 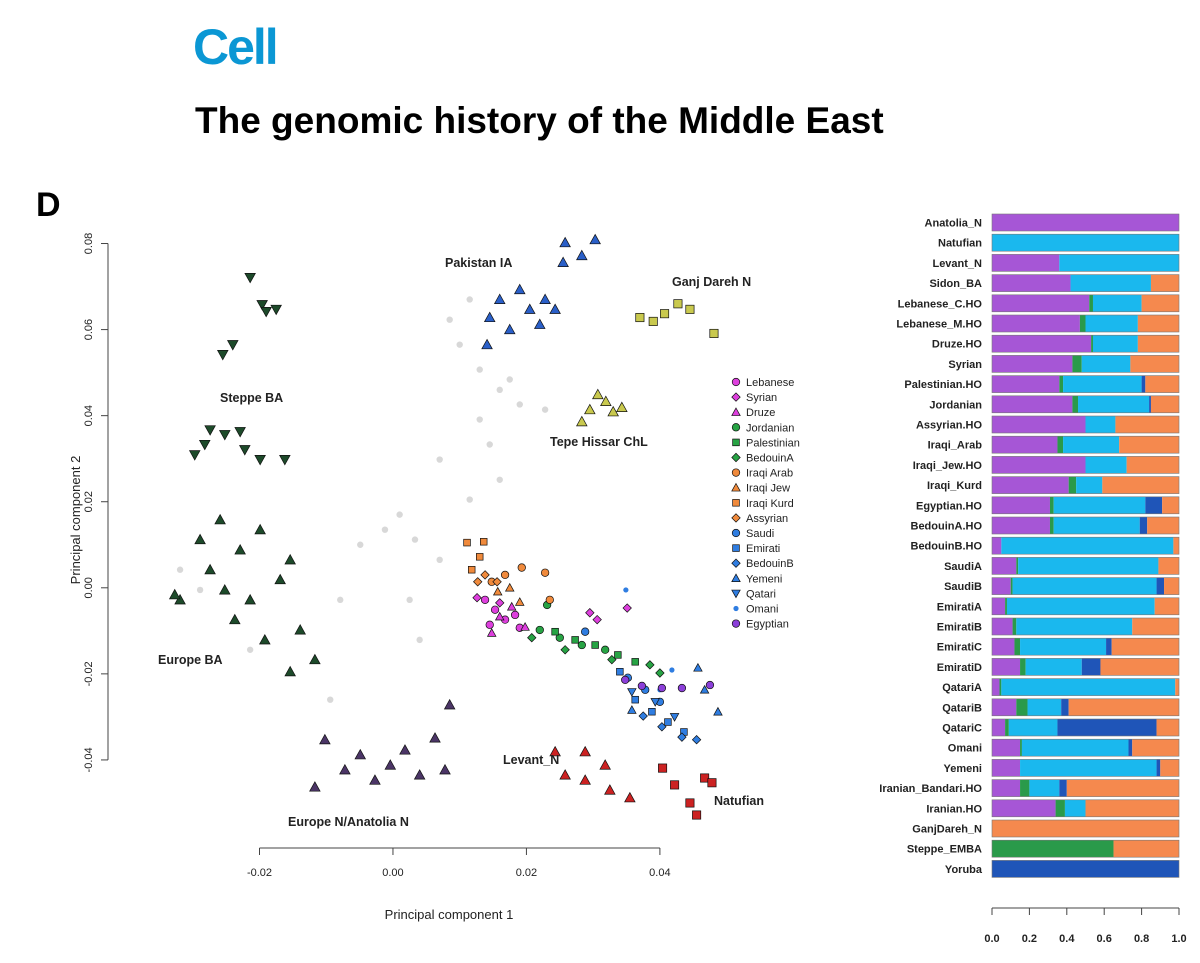 I want to click on row-label: SaudiA, so click(x=963, y=567).